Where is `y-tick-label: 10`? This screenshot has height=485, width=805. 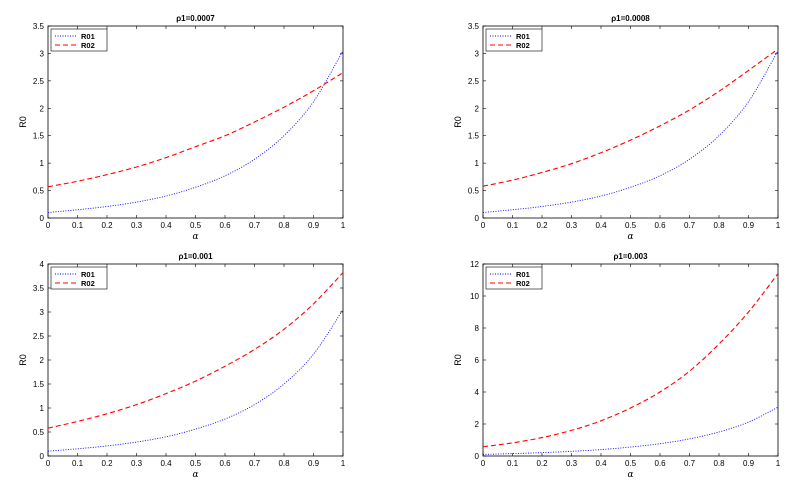 y-tick-label: 10 is located at coordinates (474, 296).